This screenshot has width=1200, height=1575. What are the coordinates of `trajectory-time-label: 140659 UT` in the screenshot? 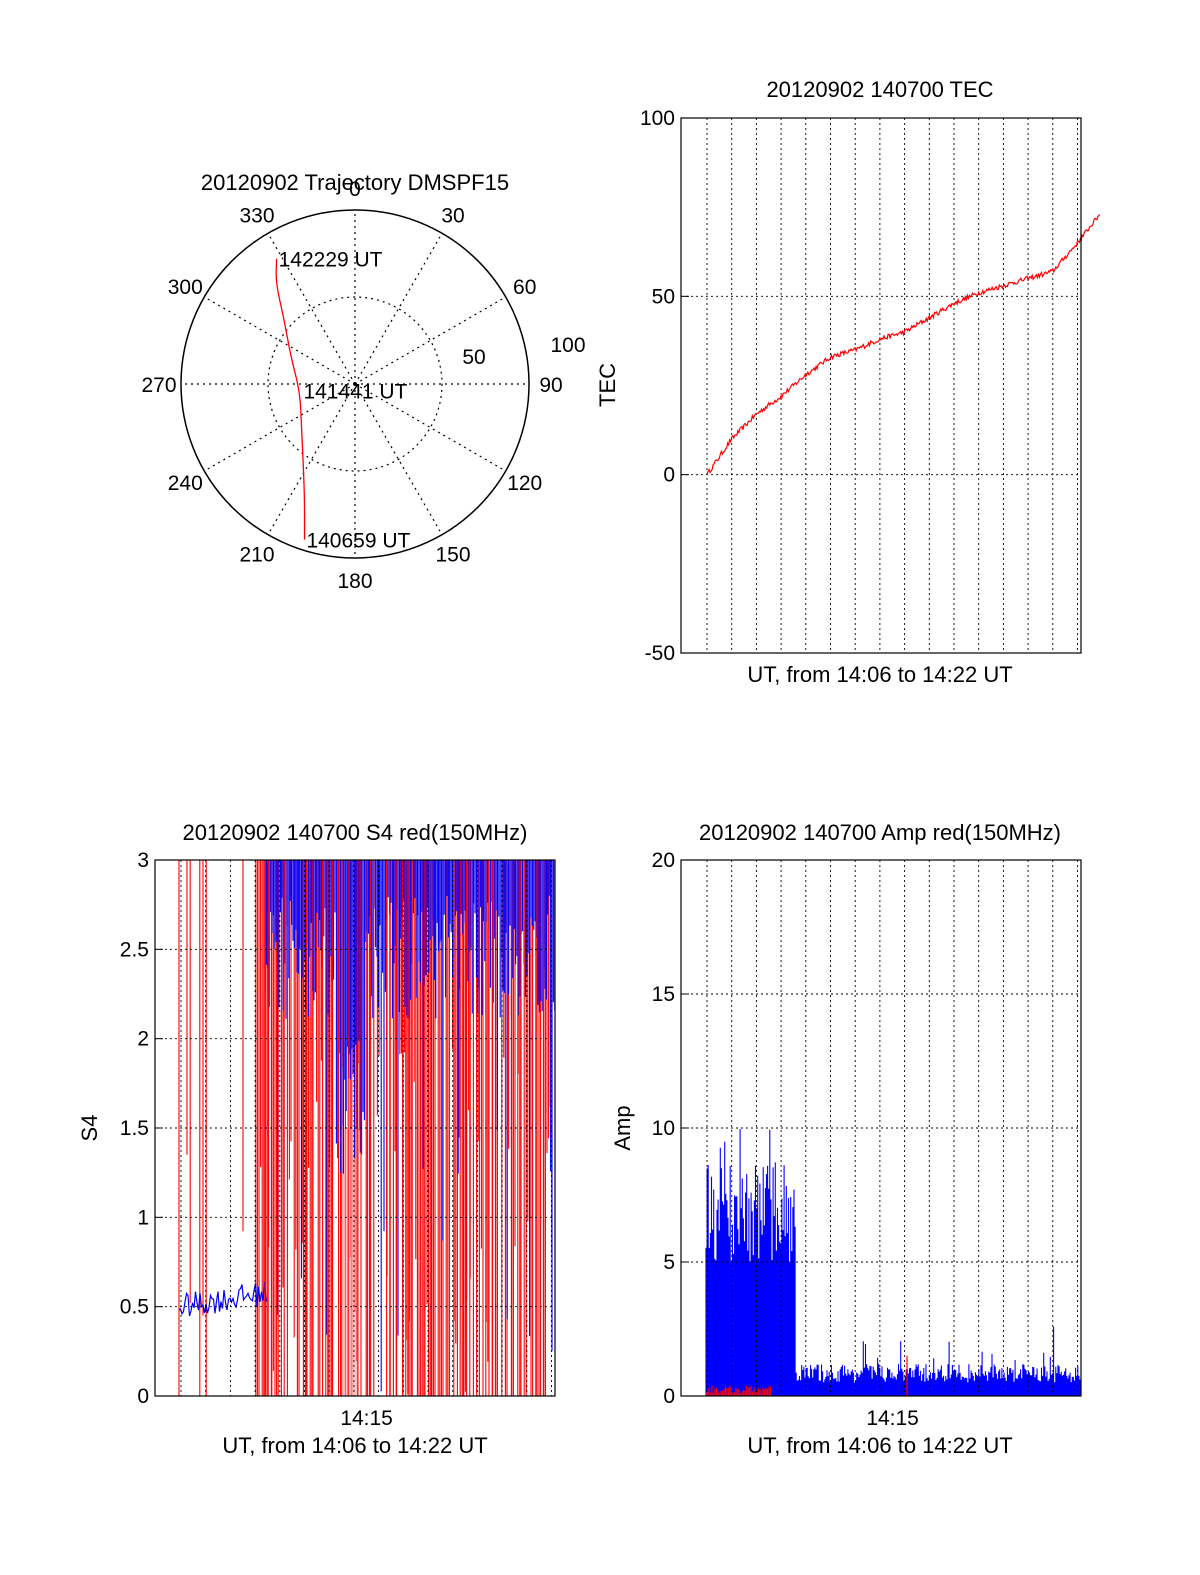 It's located at (358, 541).